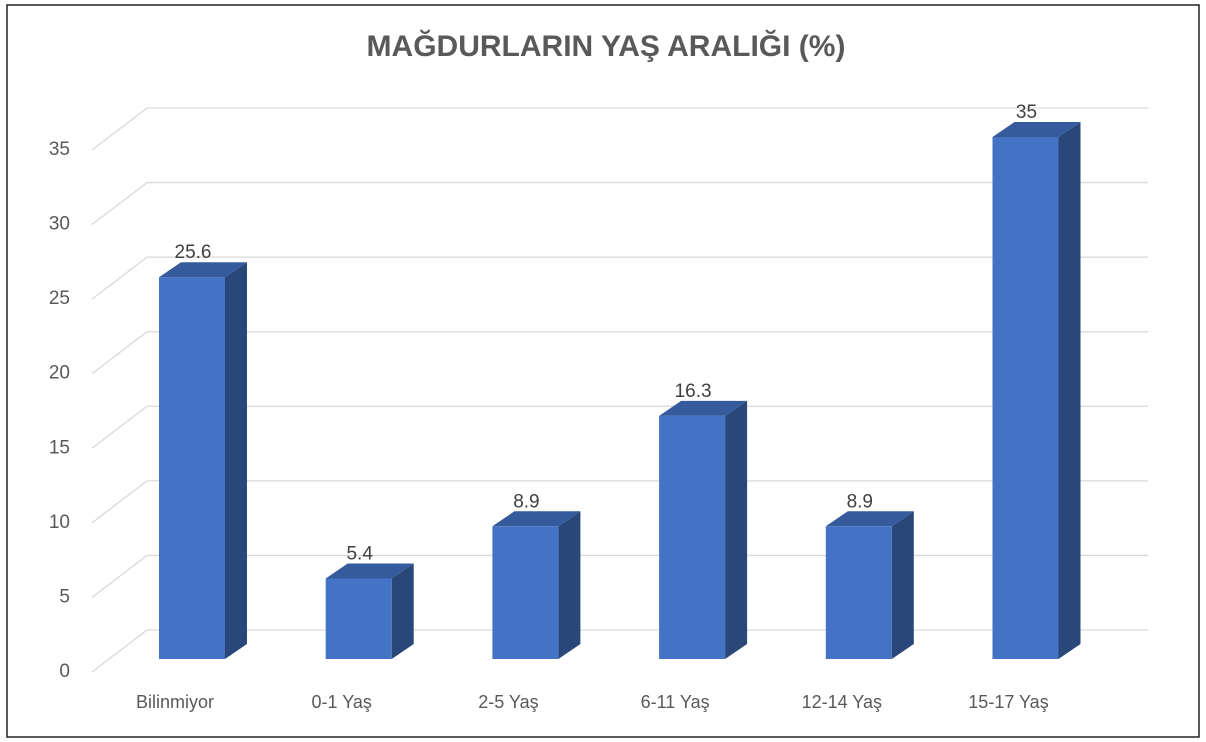 The height and width of the screenshot is (742, 1206). What do you see at coordinates (59, 373) in the screenshot?
I see `y-tick-label: 20` at bounding box center [59, 373].